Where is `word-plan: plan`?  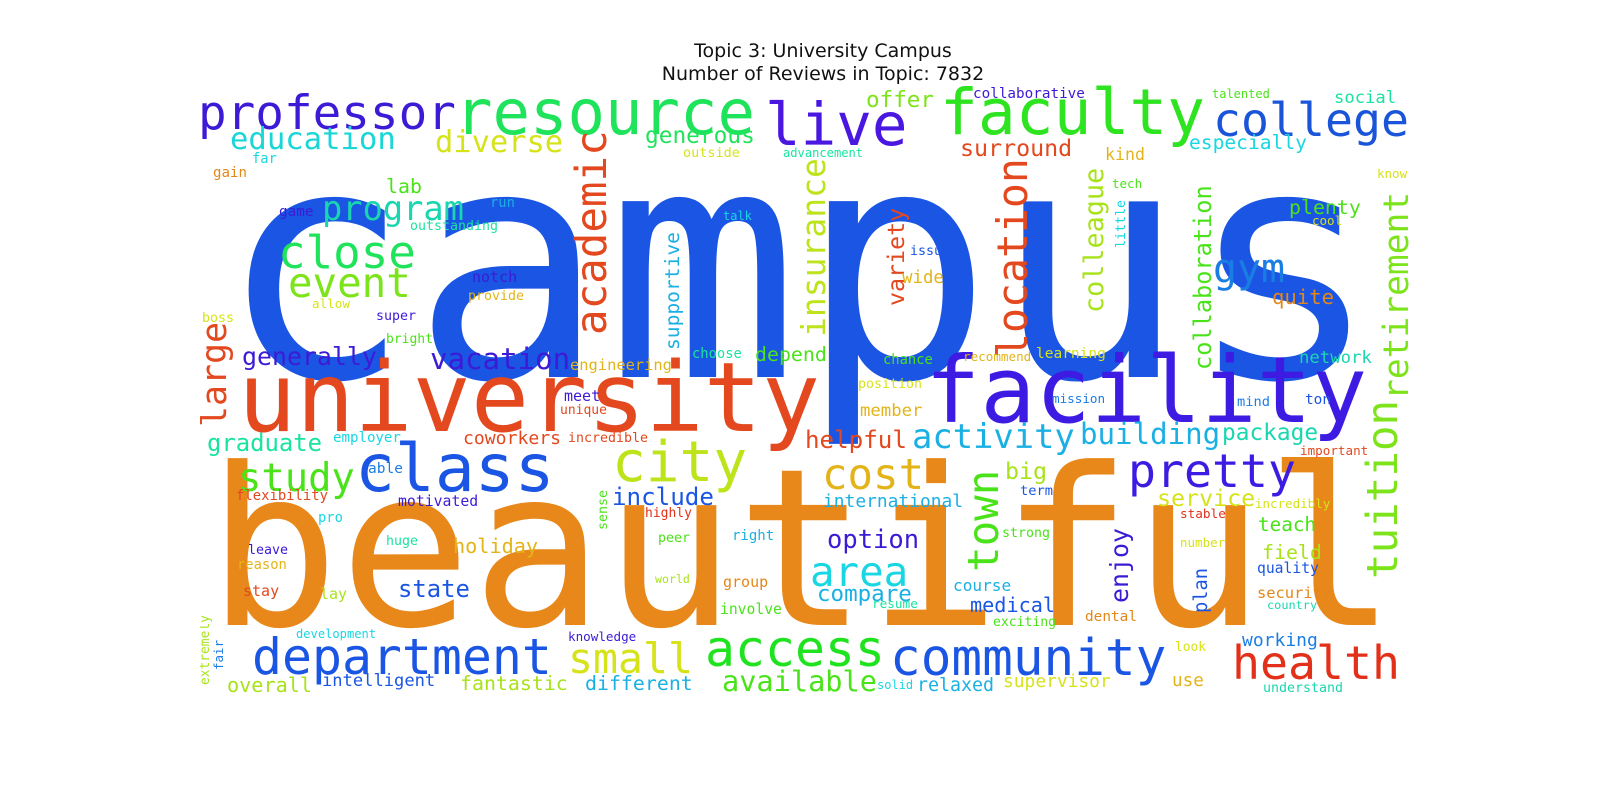
word-plan: plan is located at coordinates (1201, 590).